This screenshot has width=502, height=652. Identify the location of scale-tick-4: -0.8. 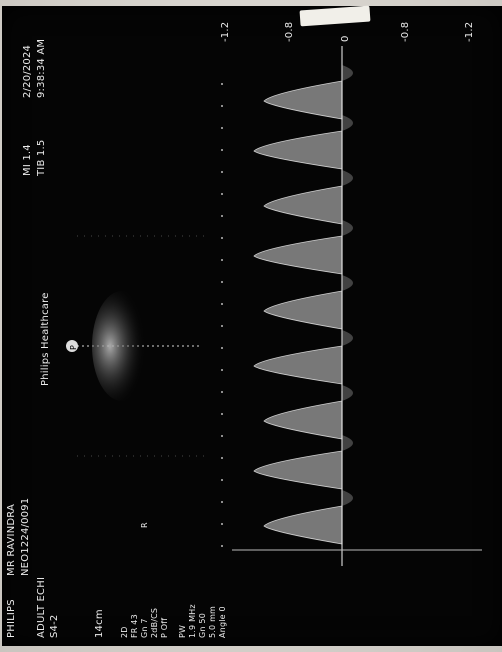
(405, 31).